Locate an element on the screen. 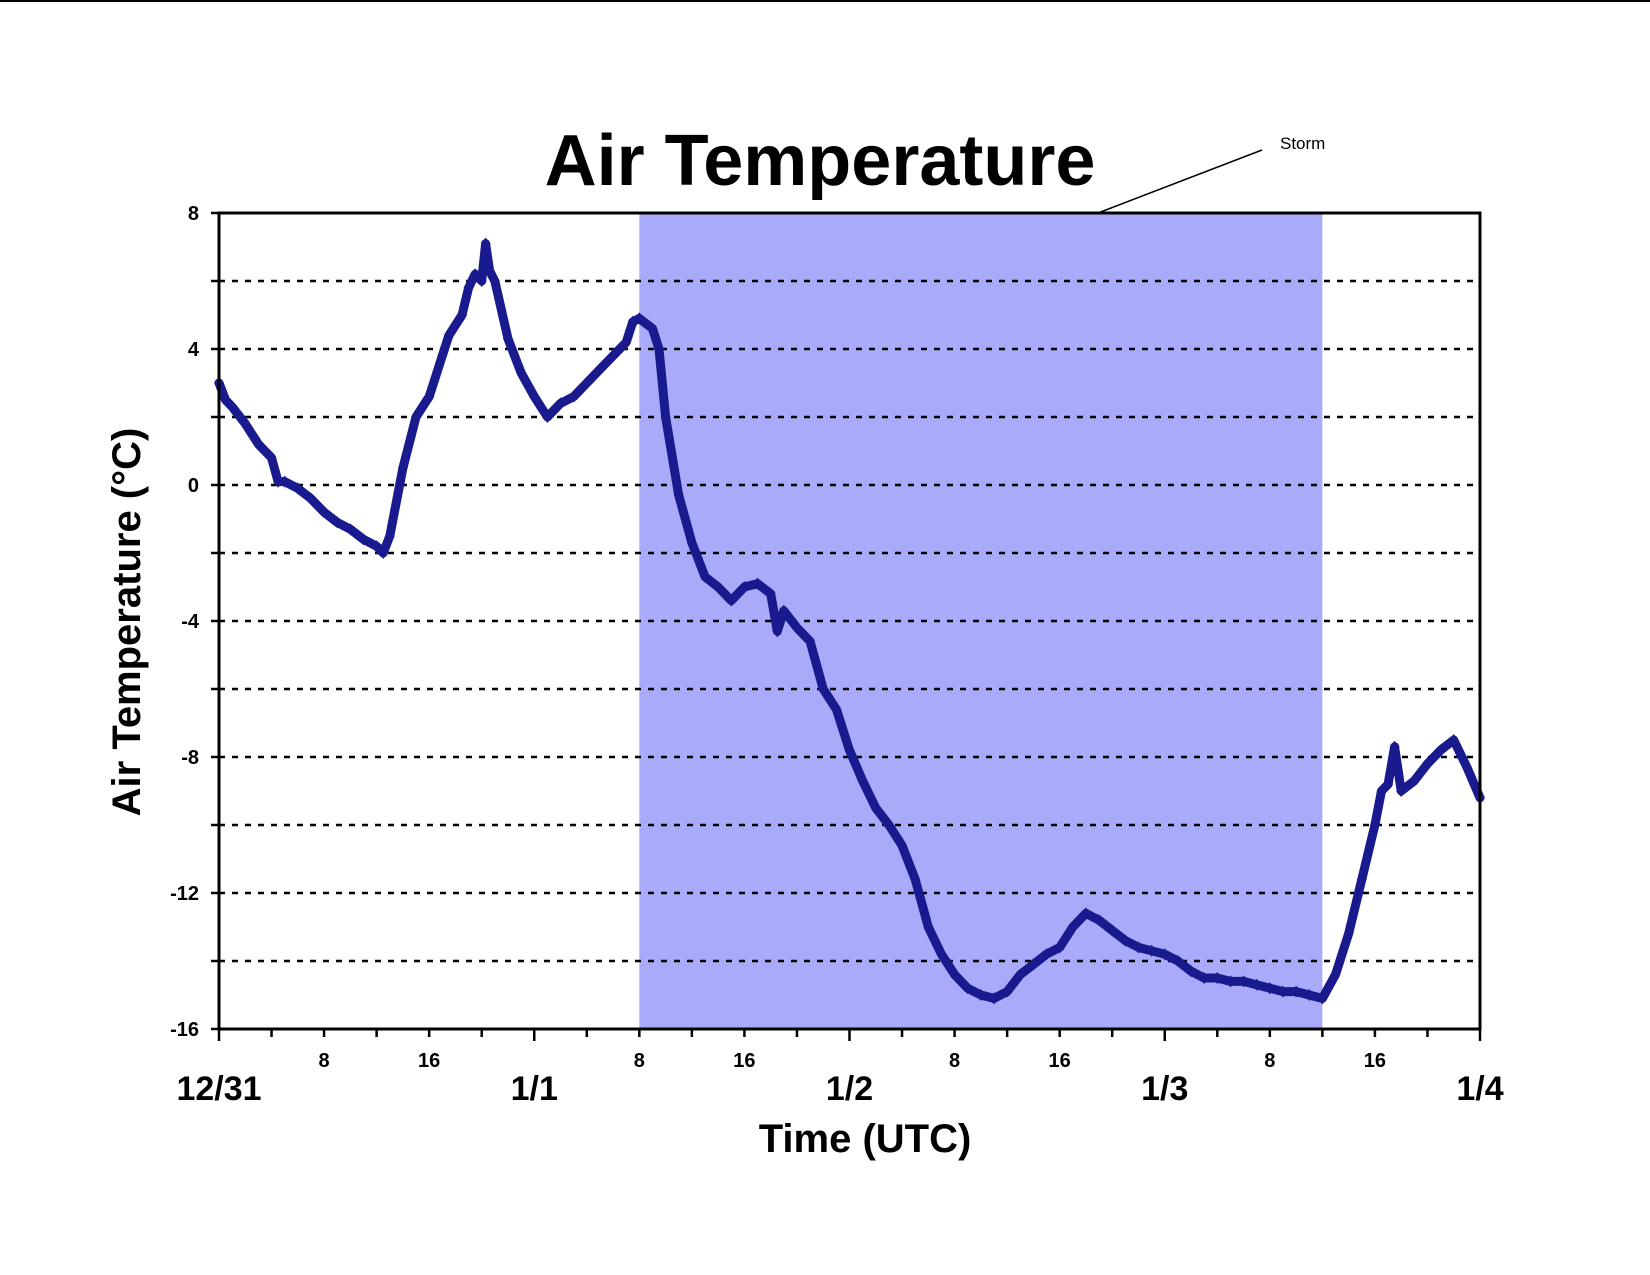  y-tick-labels: 8 4 0 -4 -8 -12 -16 is located at coordinates (185, 622).